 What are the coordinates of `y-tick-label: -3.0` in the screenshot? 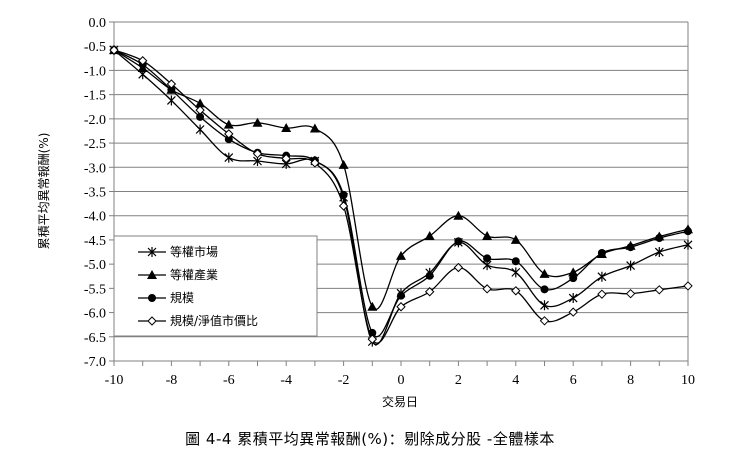 It's located at (95, 168).